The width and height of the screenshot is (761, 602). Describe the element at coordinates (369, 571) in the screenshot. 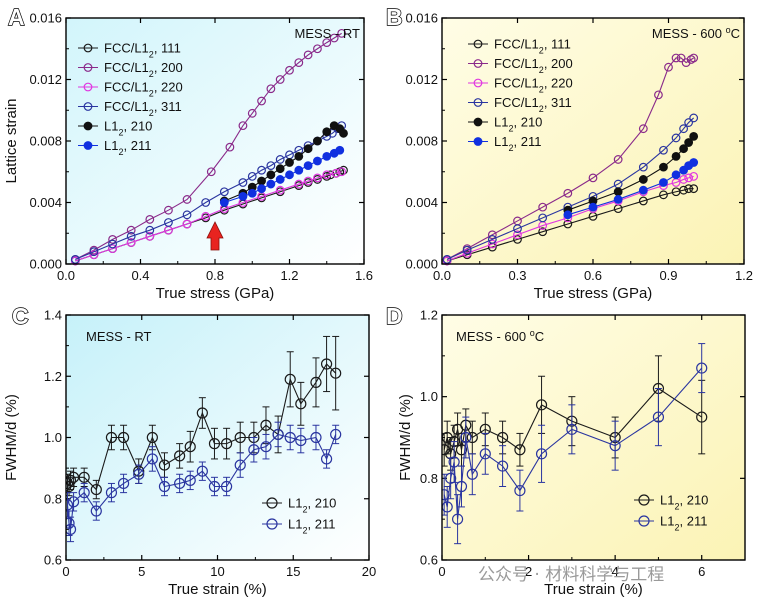

I see `x-tick-label: 20` at that location.